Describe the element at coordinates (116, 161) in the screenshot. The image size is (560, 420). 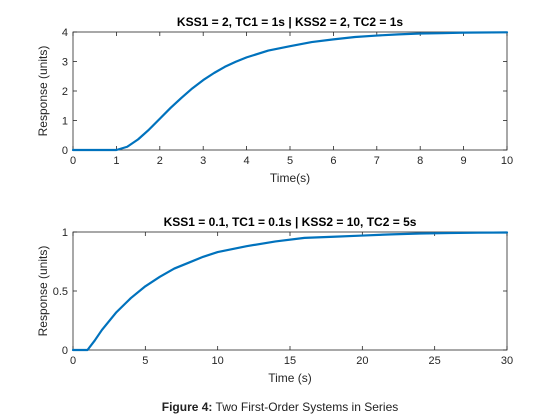
I see `x-tick-label: 1` at that location.